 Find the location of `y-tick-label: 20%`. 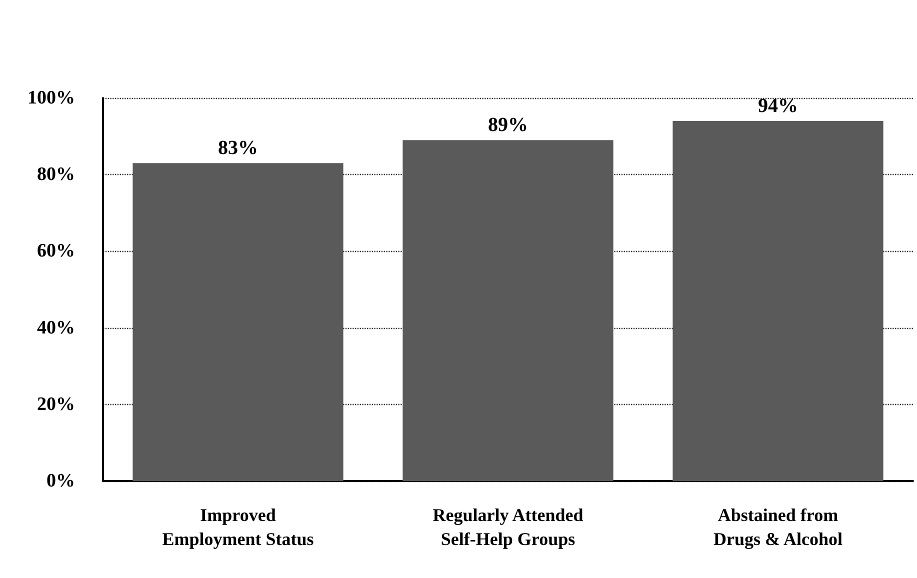

y-tick-label: 20% is located at coordinates (56, 404).